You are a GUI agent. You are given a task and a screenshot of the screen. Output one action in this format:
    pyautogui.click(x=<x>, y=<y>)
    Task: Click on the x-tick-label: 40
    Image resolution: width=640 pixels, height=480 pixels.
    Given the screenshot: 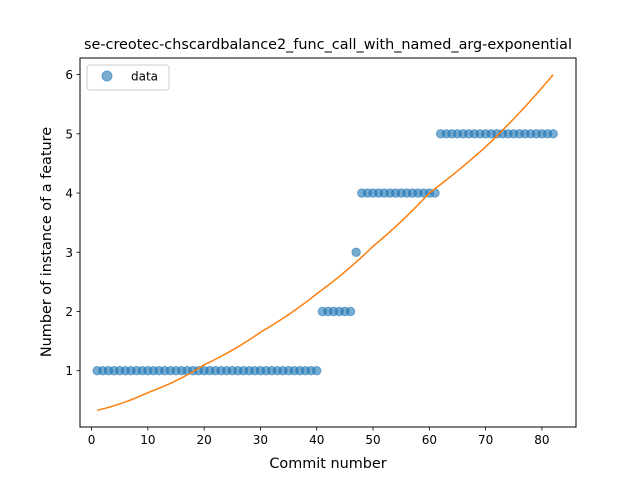 What is the action you would take?
    pyautogui.click(x=316, y=440)
    